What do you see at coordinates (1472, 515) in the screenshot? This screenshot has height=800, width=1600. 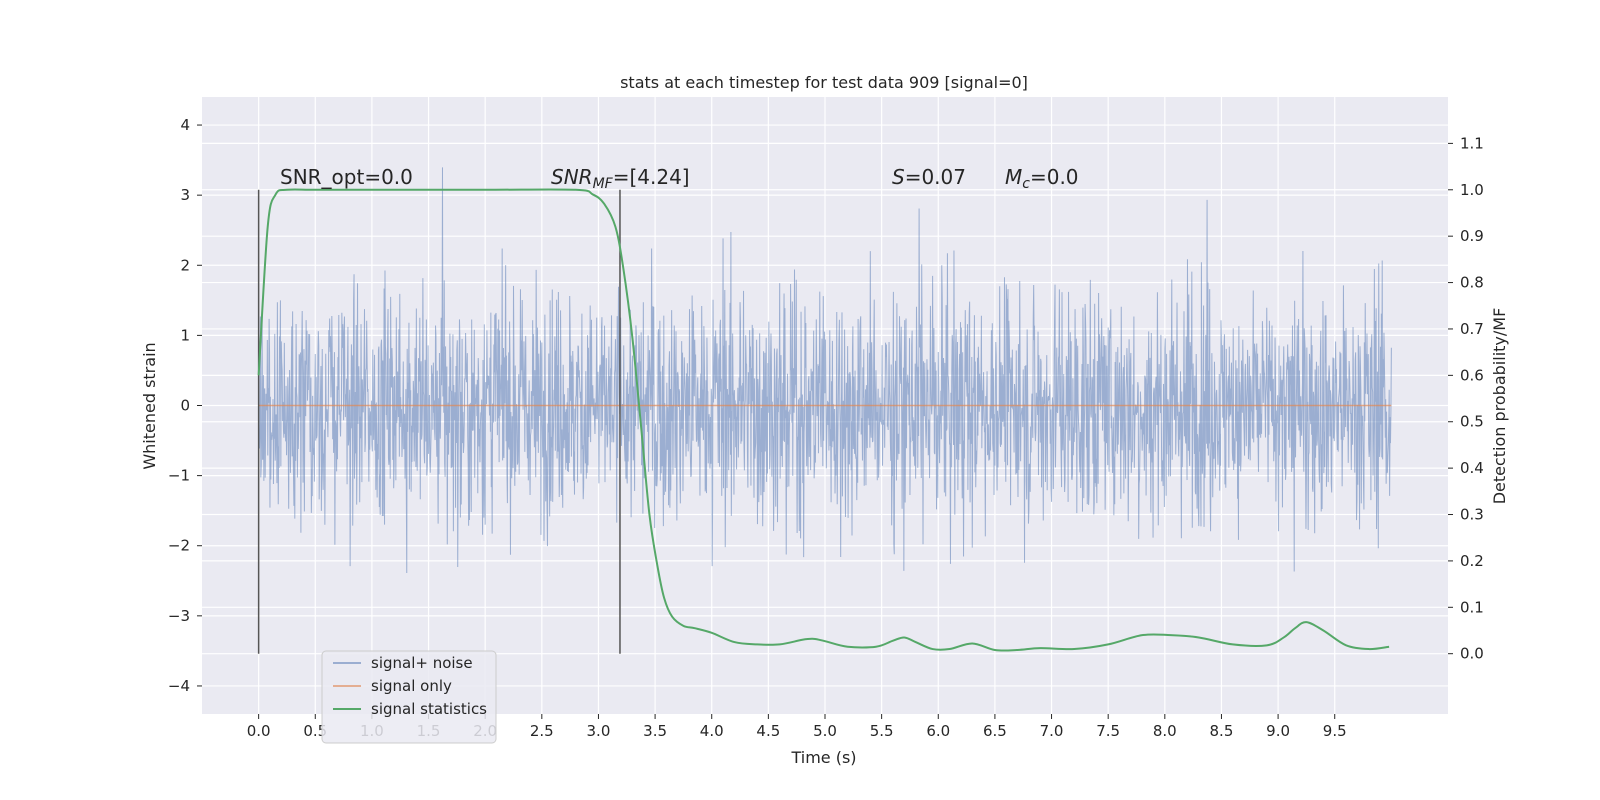 I see `y2-tick-label: 0.3` at bounding box center [1472, 515].